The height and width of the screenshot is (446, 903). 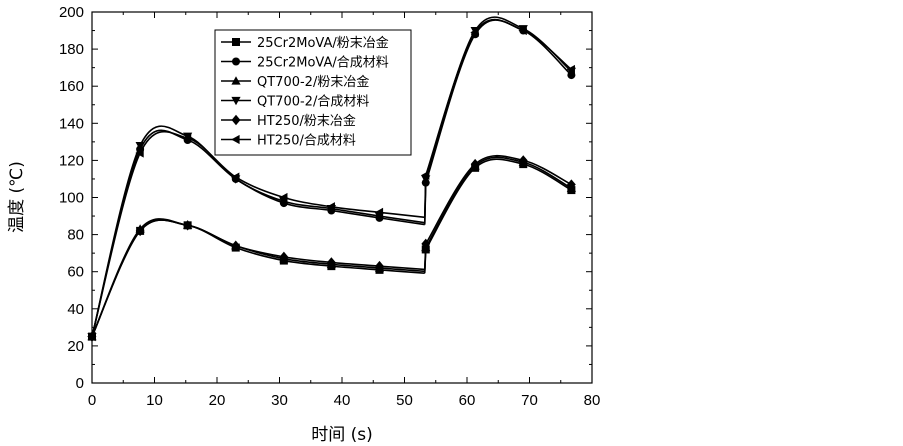 I want to click on x-tick-label: 40, so click(x=342, y=400).